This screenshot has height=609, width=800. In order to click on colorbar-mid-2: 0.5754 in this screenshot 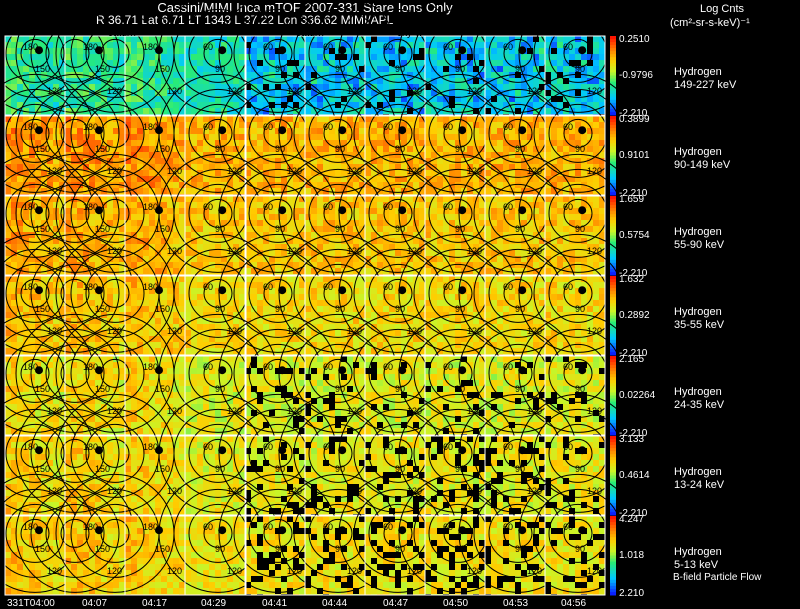, I will do `click(634, 235)`.